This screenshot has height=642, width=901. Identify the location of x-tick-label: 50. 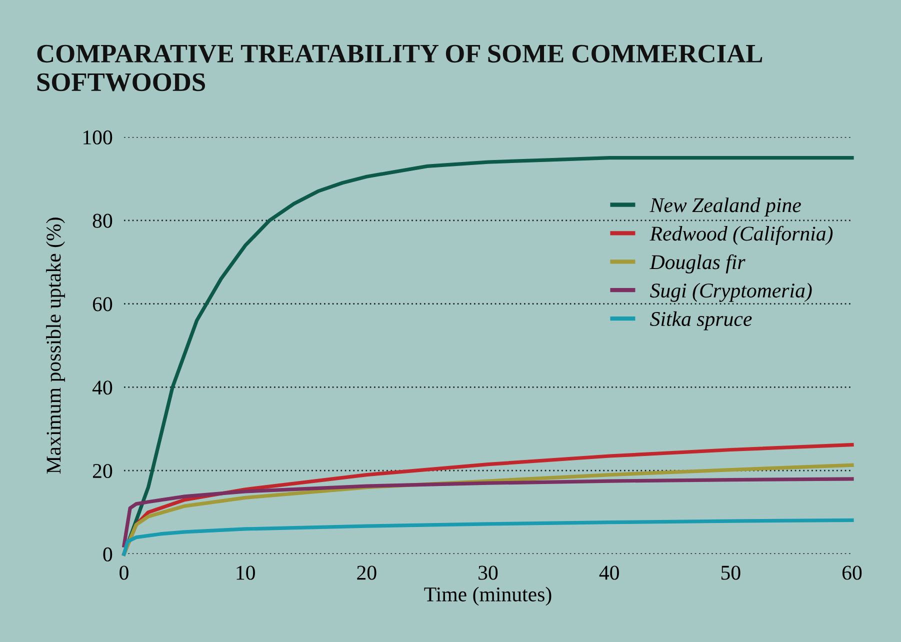
(730, 573).